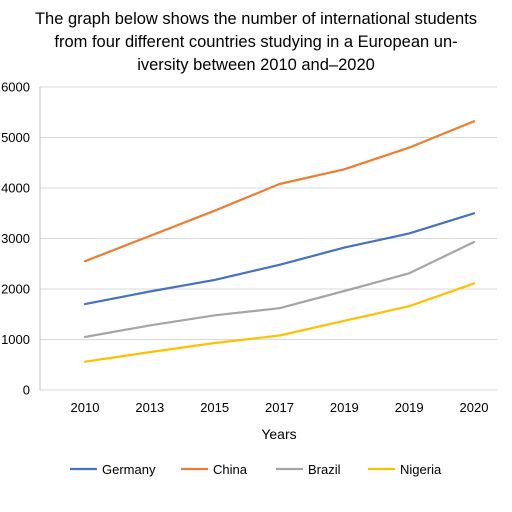  I want to click on x-tick-label-2: 2015, so click(214, 407).